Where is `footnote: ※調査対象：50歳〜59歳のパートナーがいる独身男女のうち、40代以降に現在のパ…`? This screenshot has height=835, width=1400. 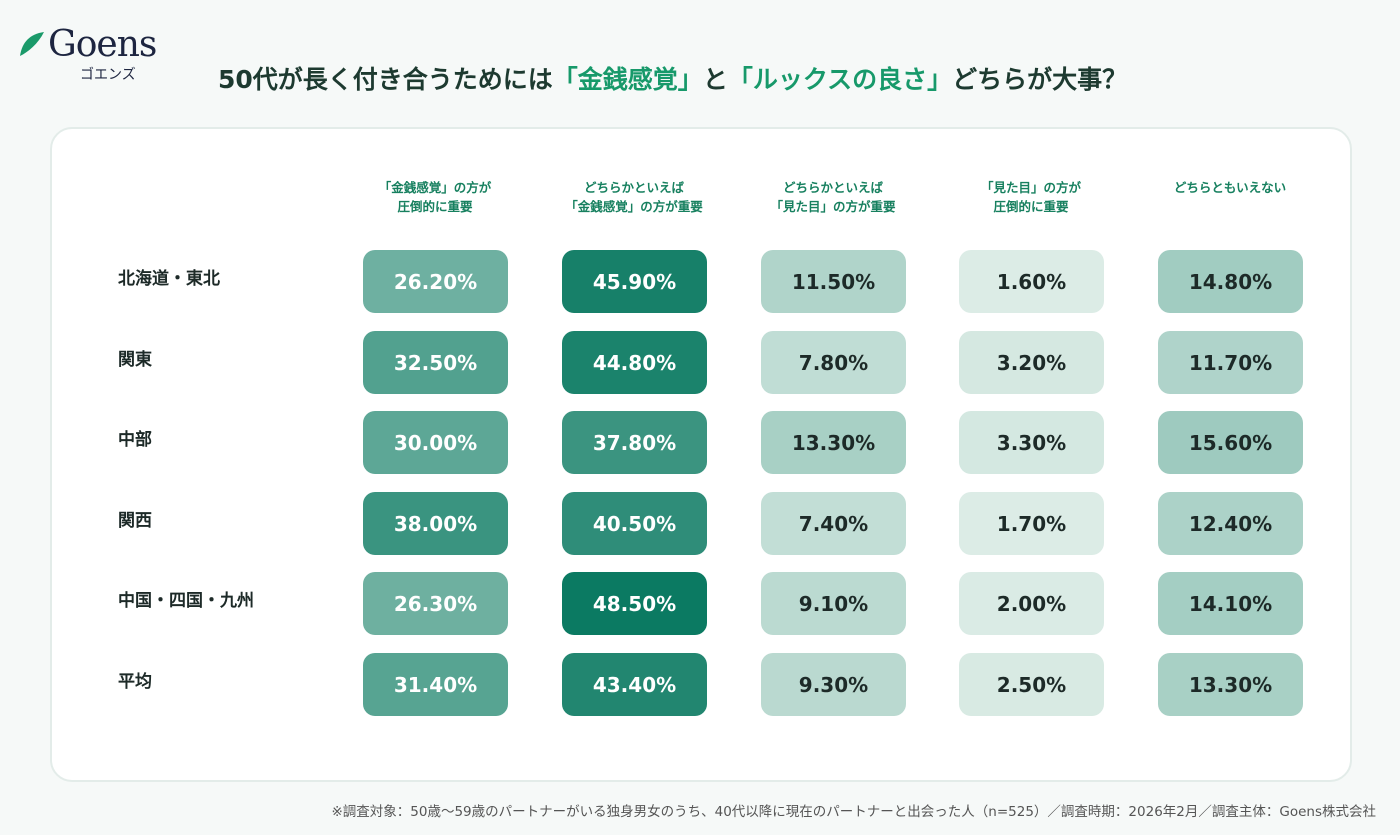
footnote: ※調査対象：50歳〜59歳のパートナーがいる独身男女のうち、40代以降に現在のパ… is located at coordinates (853, 812).